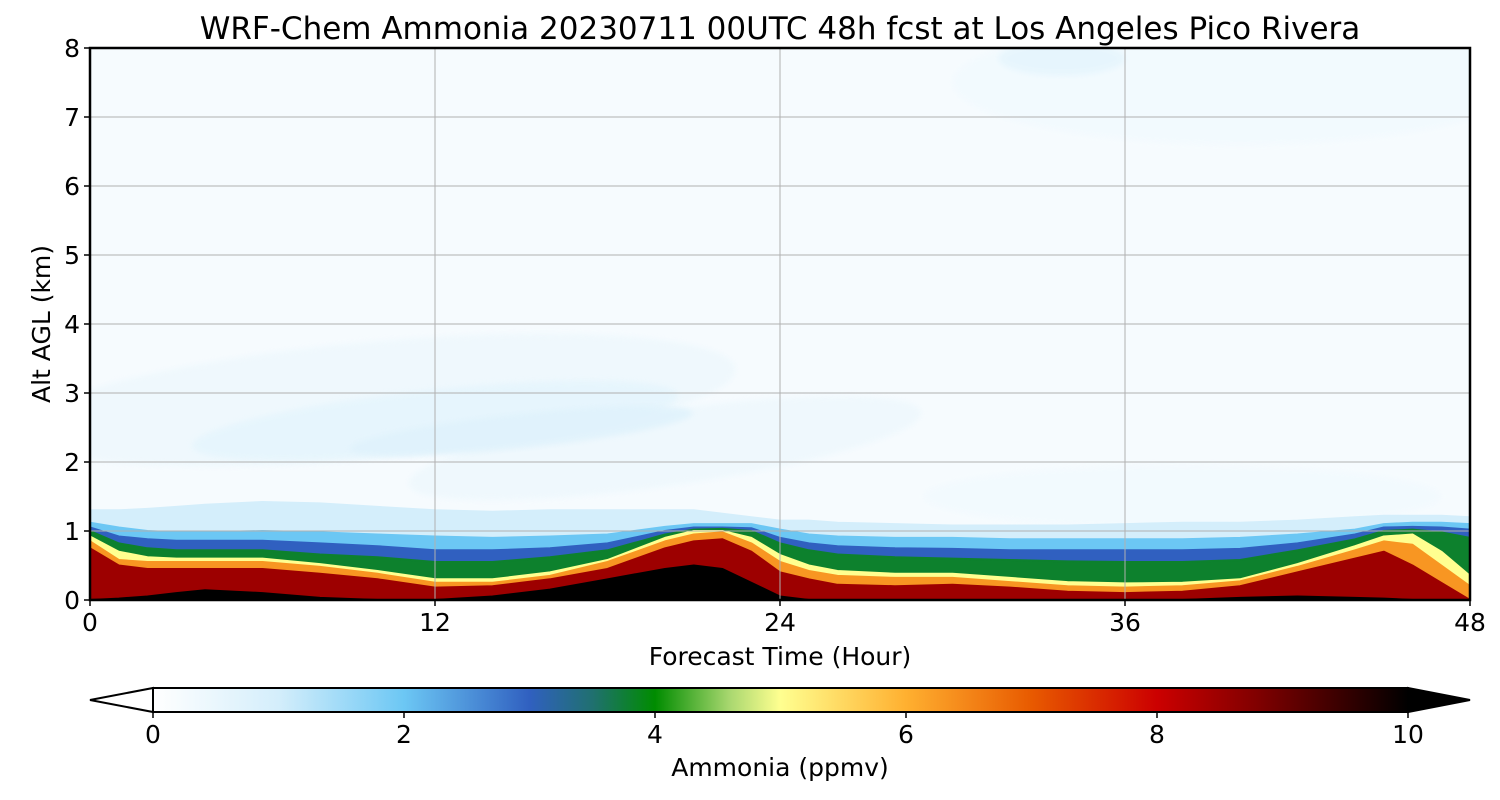 This screenshot has height=800, width=1500. What do you see at coordinates (780, 700) in the screenshot?
I see `colorbar-body` at bounding box center [780, 700].